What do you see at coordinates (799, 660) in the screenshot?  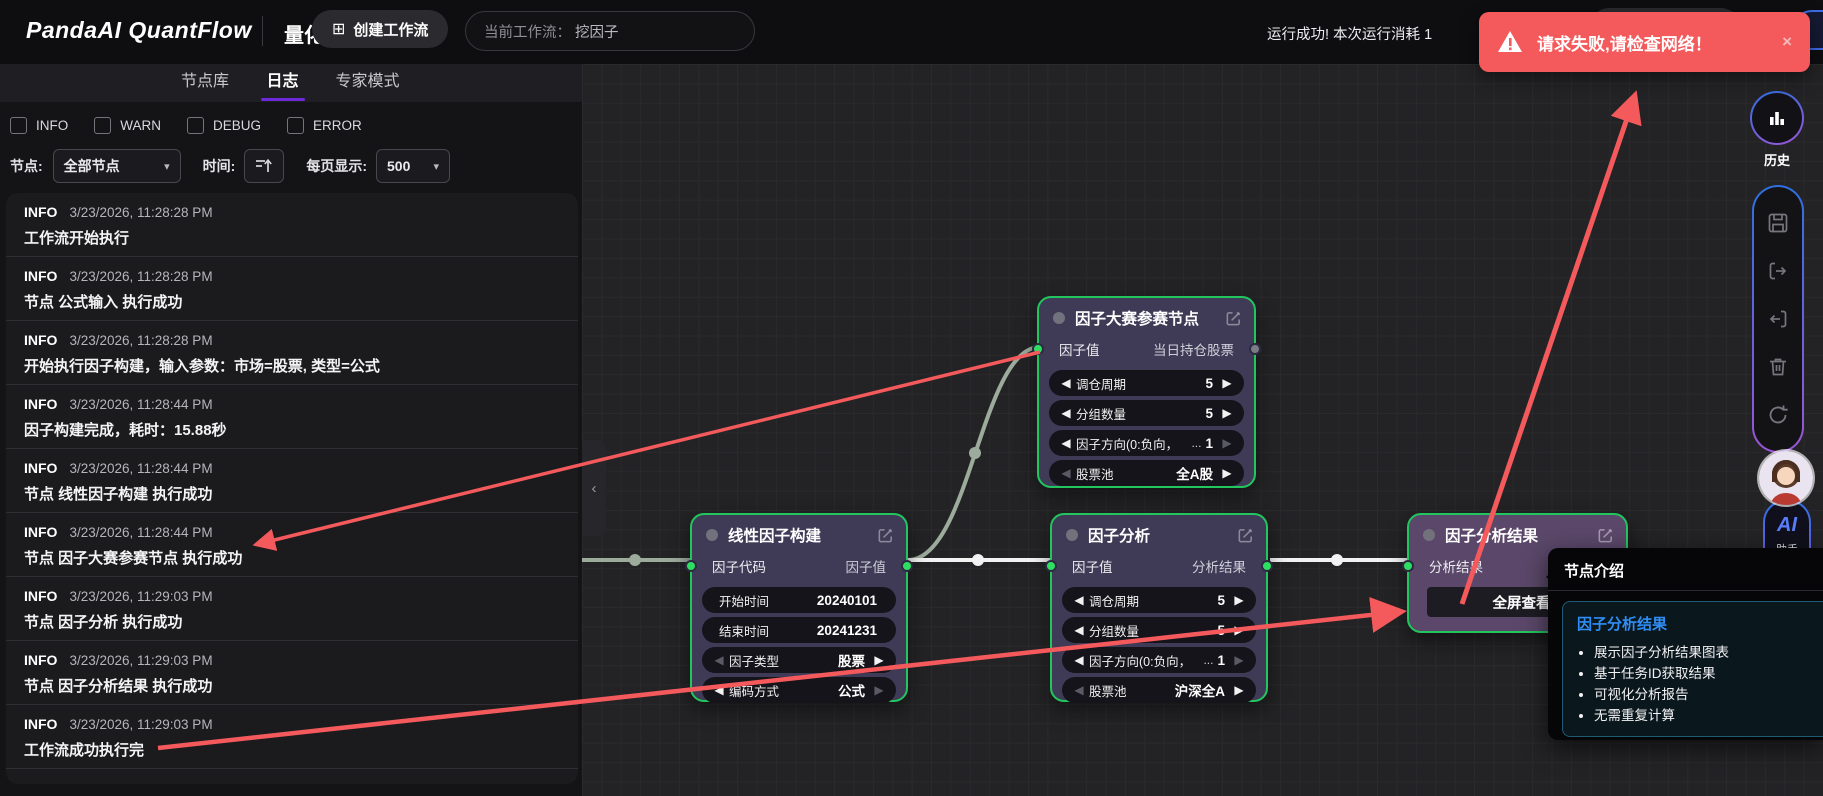 I see `param-factor-type: ◀ 因子类型 股票 ▶` at bounding box center [799, 660].